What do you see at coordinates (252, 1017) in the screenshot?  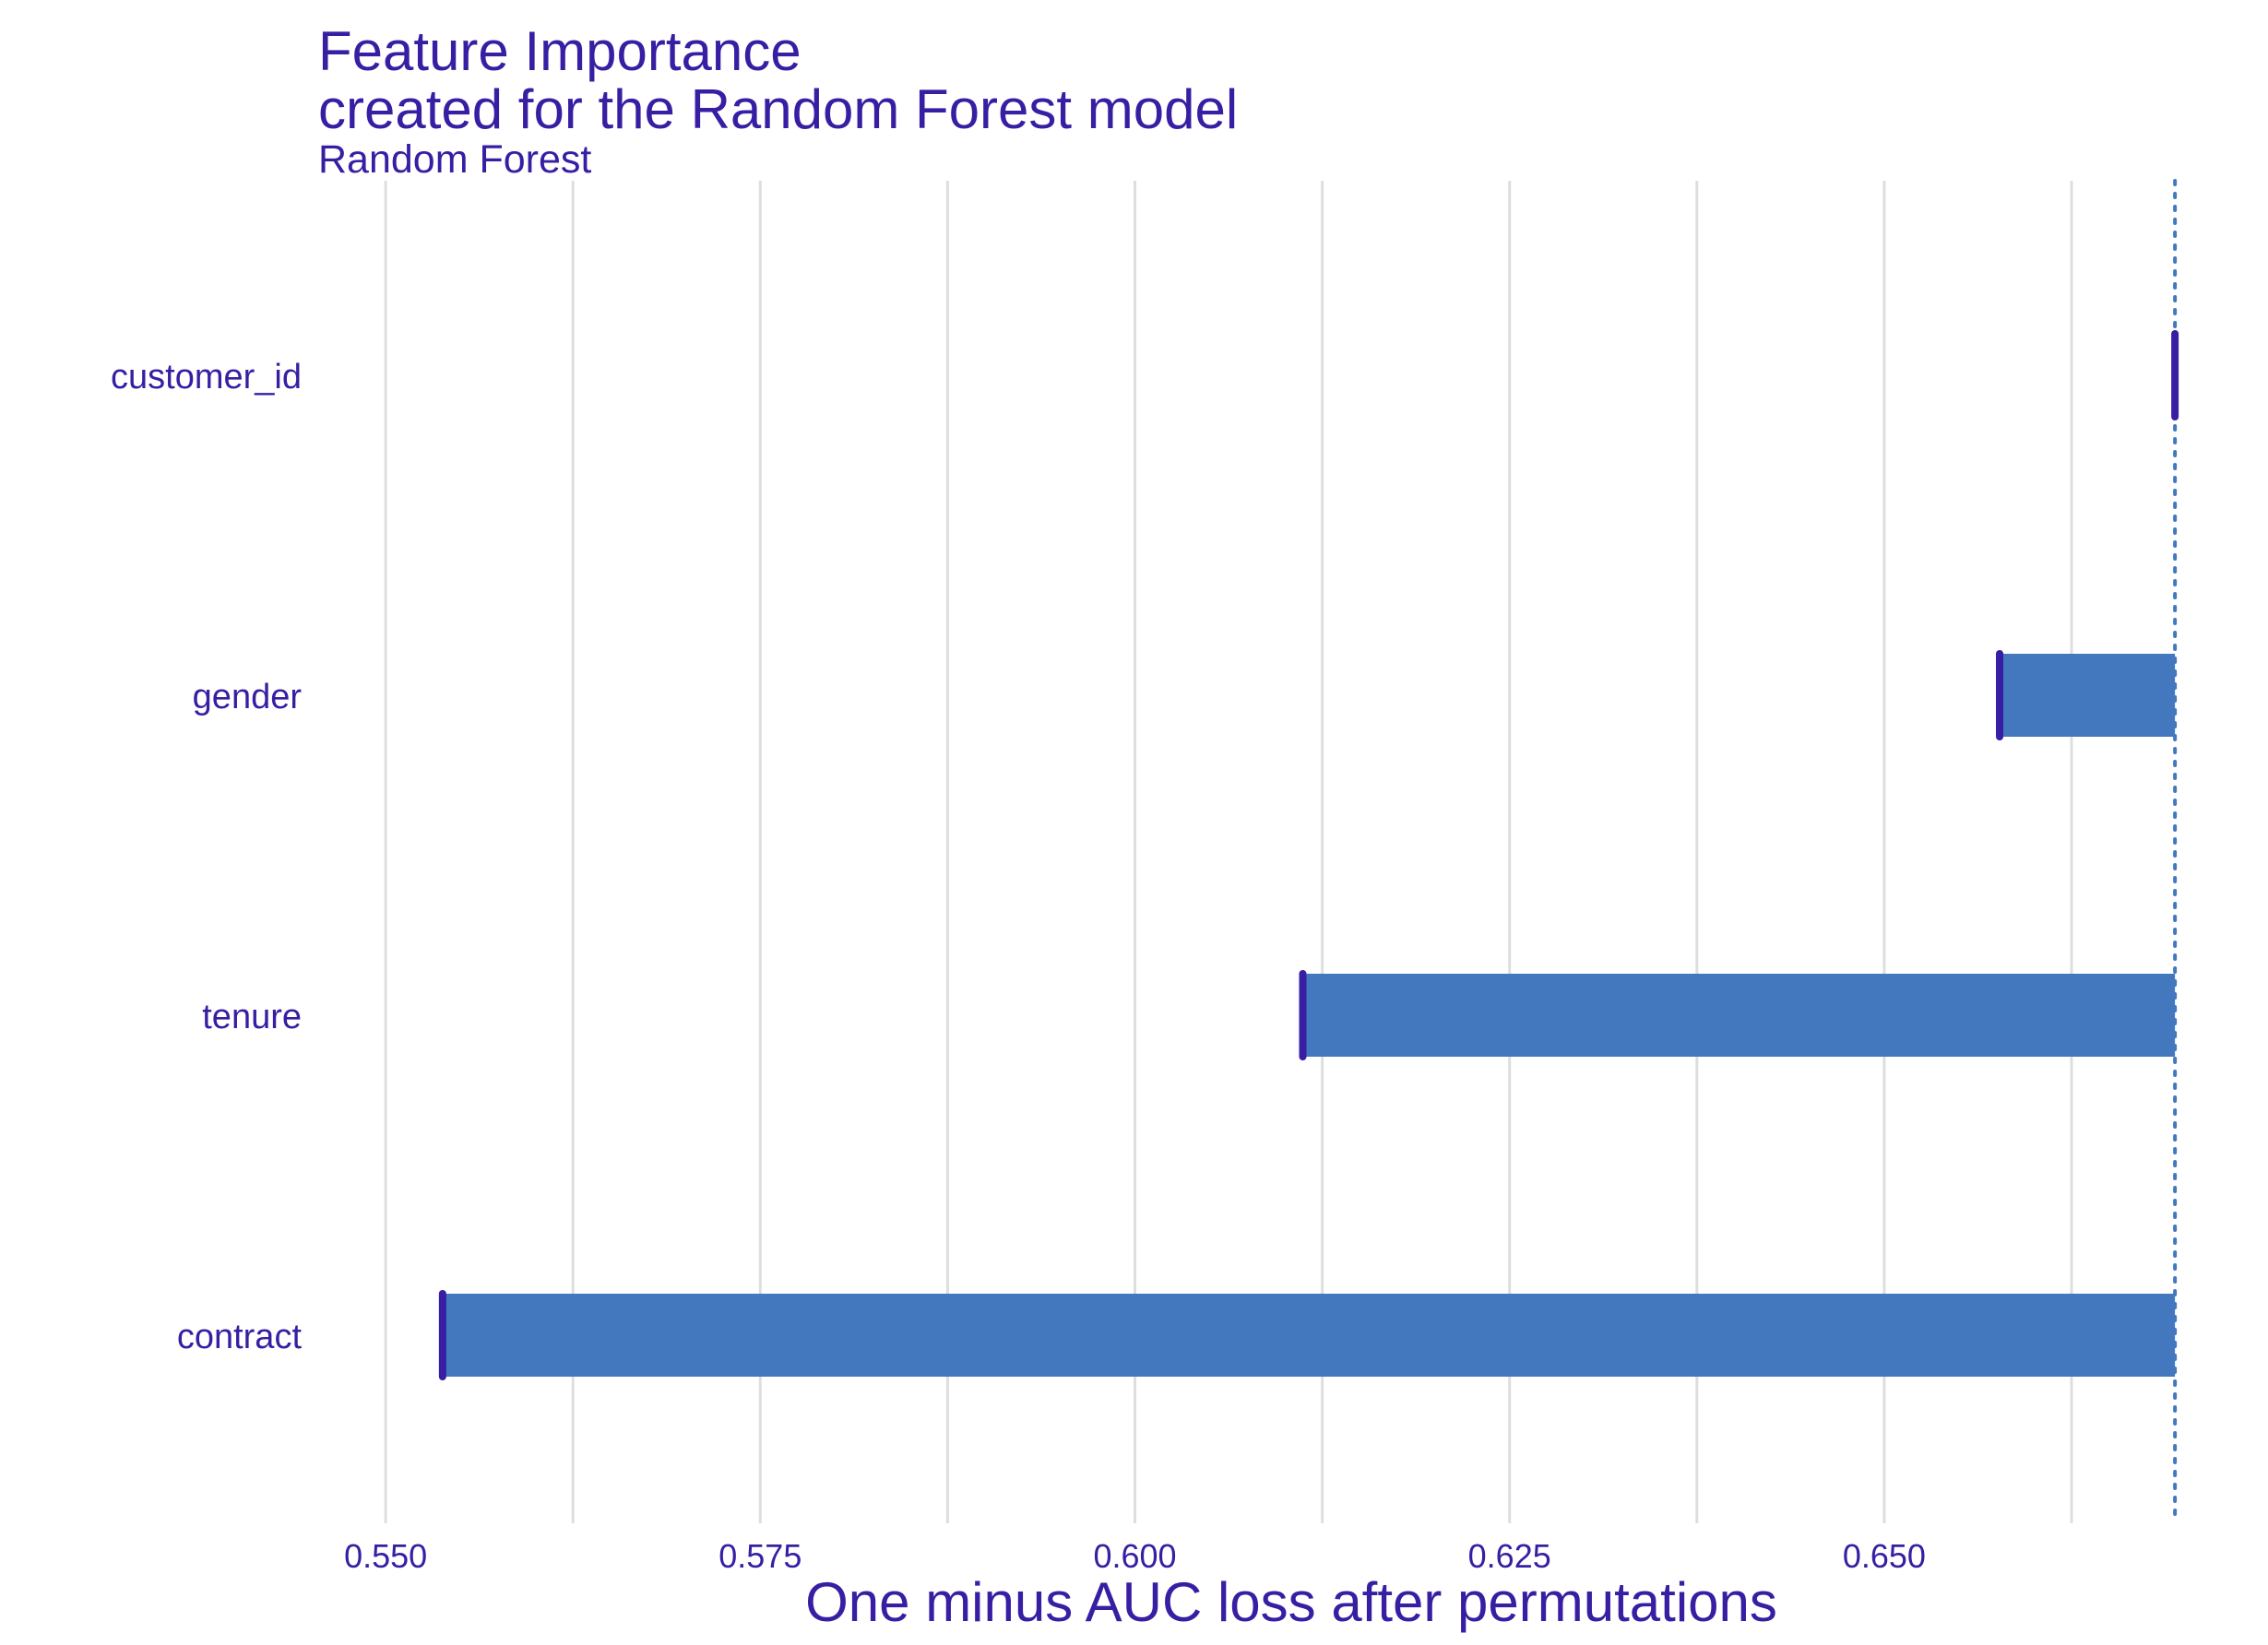 I see `y-axis-label-tenure: tenure` at bounding box center [252, 1017].